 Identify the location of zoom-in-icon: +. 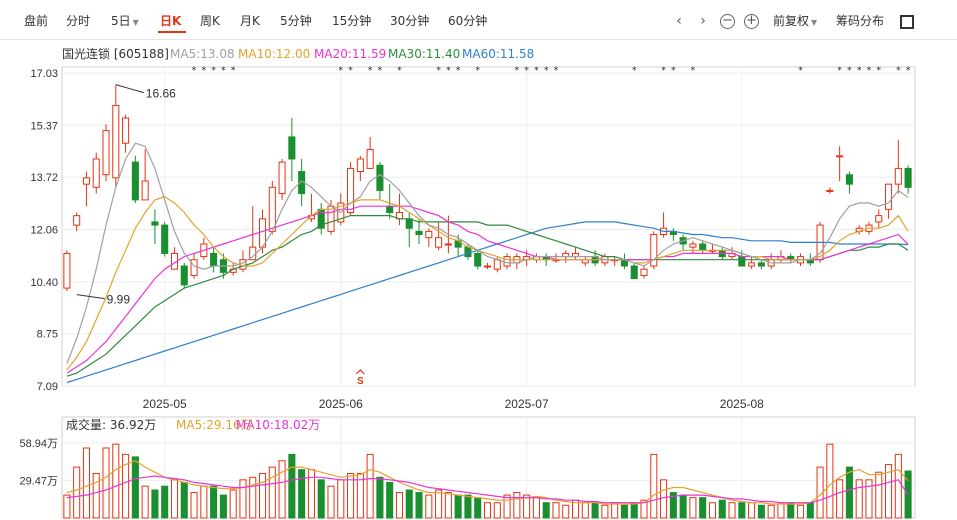
(751, 21).